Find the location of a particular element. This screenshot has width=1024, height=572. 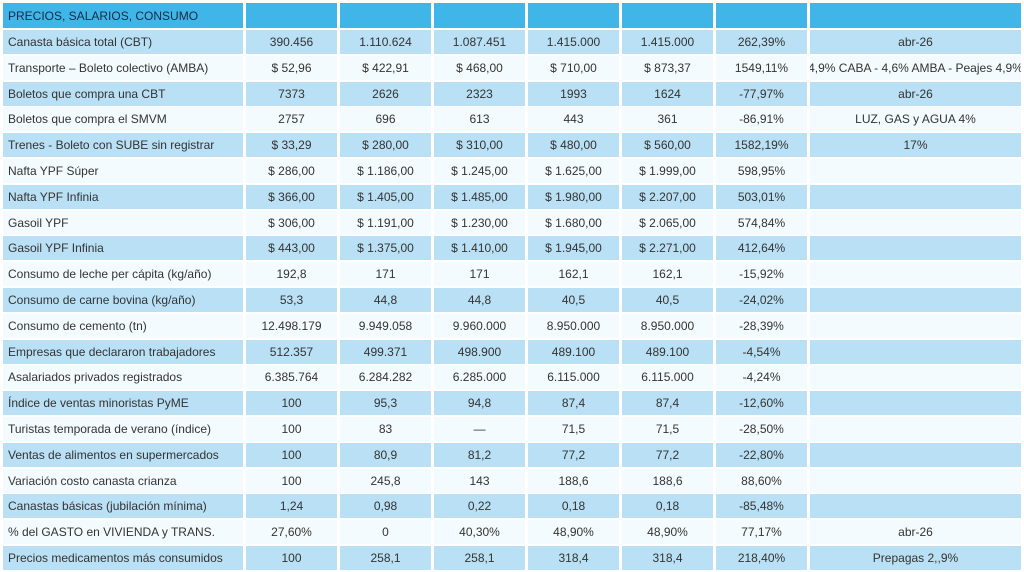

value-cell: — is located at coordinates (479, 429).